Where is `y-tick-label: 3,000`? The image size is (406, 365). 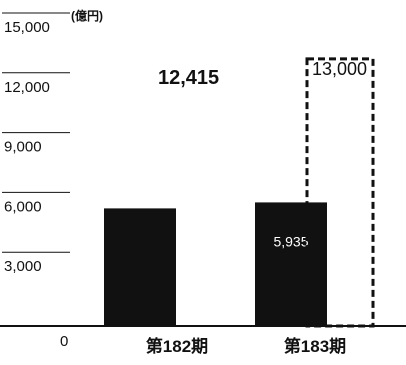
y-tick-label: 3,000 is located at coordinates (23, 266).